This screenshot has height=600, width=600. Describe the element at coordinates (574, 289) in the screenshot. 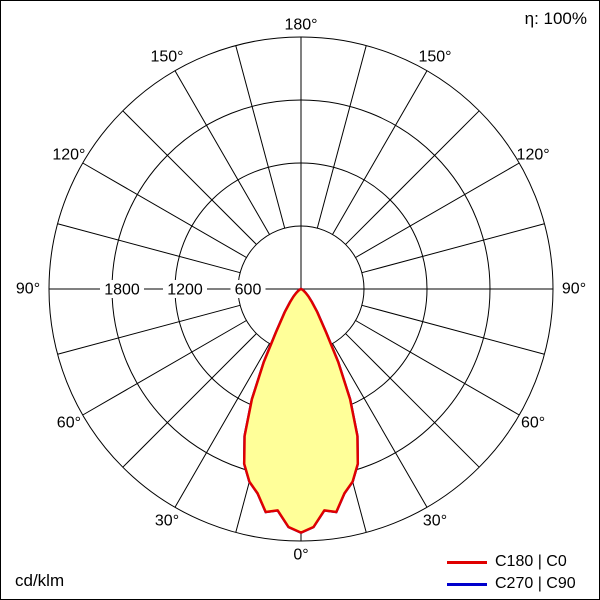

I see `angle-label-right-90: 90°` at that location.